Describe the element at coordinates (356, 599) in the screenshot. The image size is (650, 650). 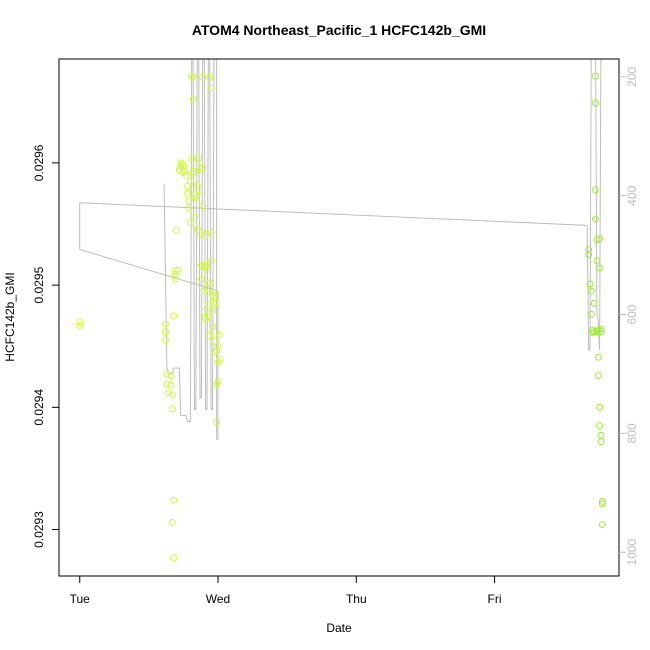
I see `x-tick-label: Thu` at that location.